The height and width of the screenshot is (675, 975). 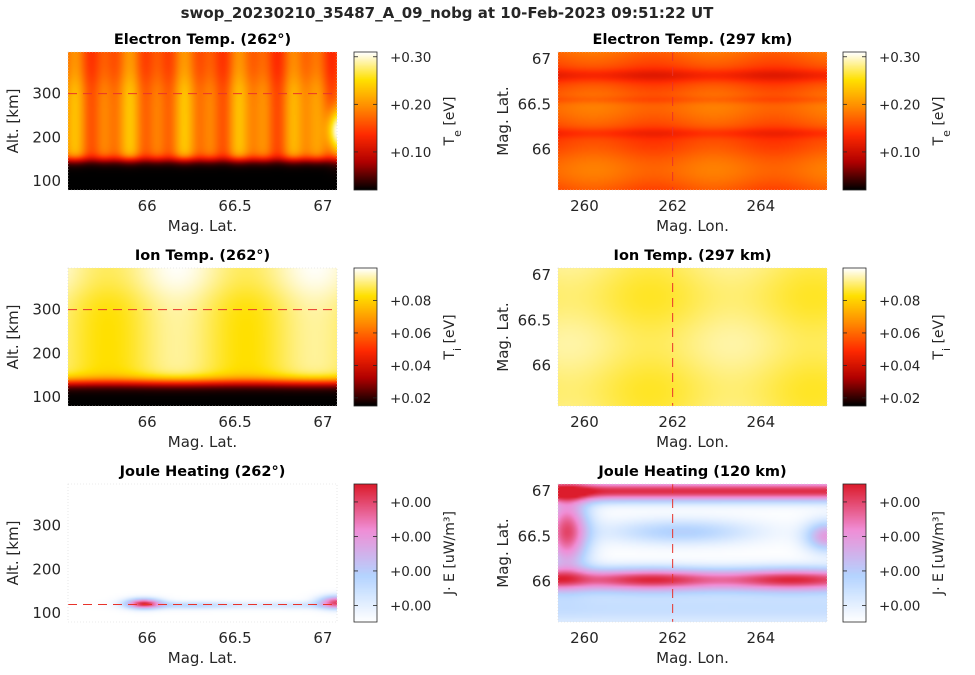 I want to click on panel-title: Joule Heating (120 km), so click(x=691, y=472).